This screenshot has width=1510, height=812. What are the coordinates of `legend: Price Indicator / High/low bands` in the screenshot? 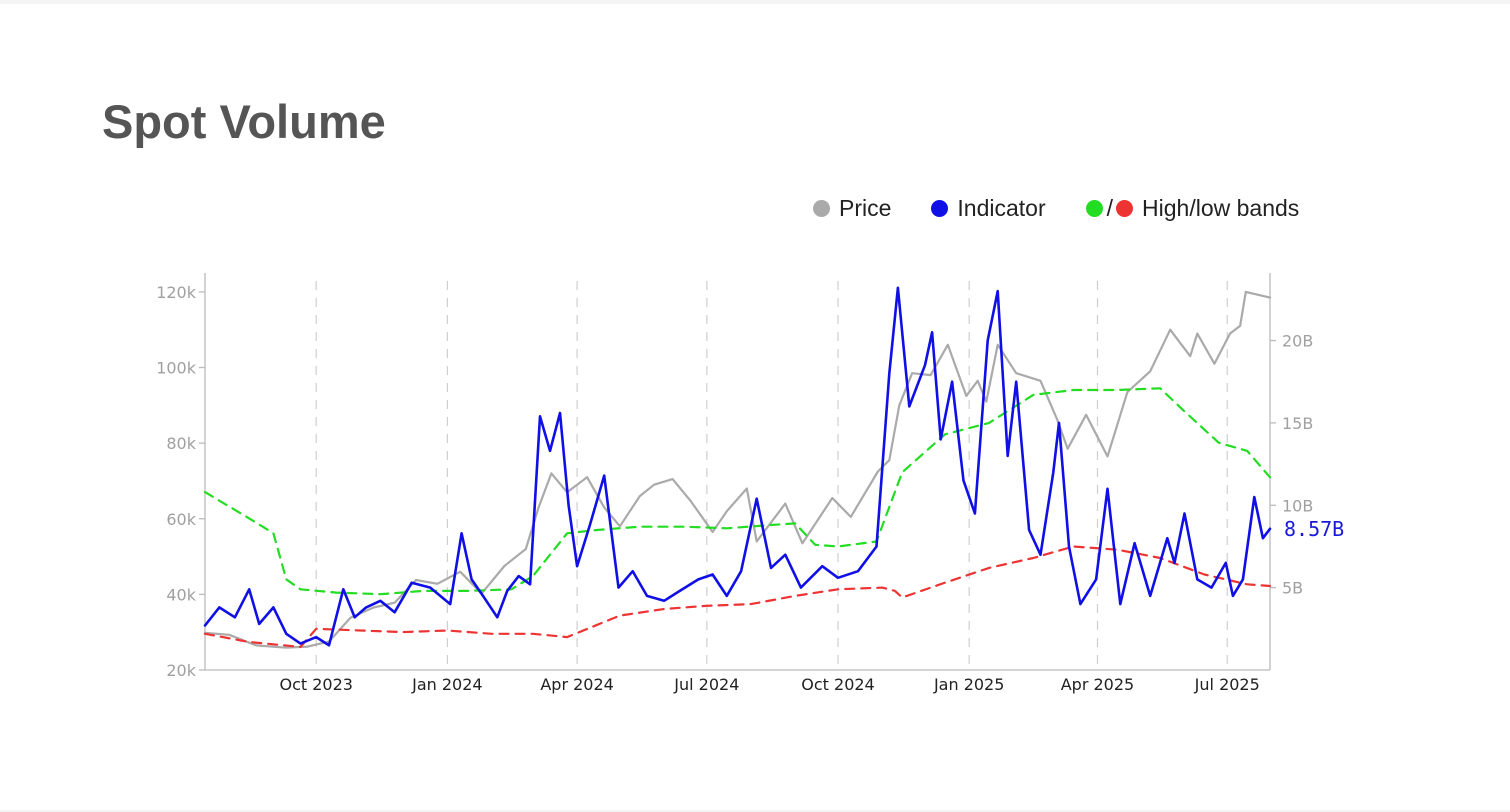 It's located at (1056, 208).